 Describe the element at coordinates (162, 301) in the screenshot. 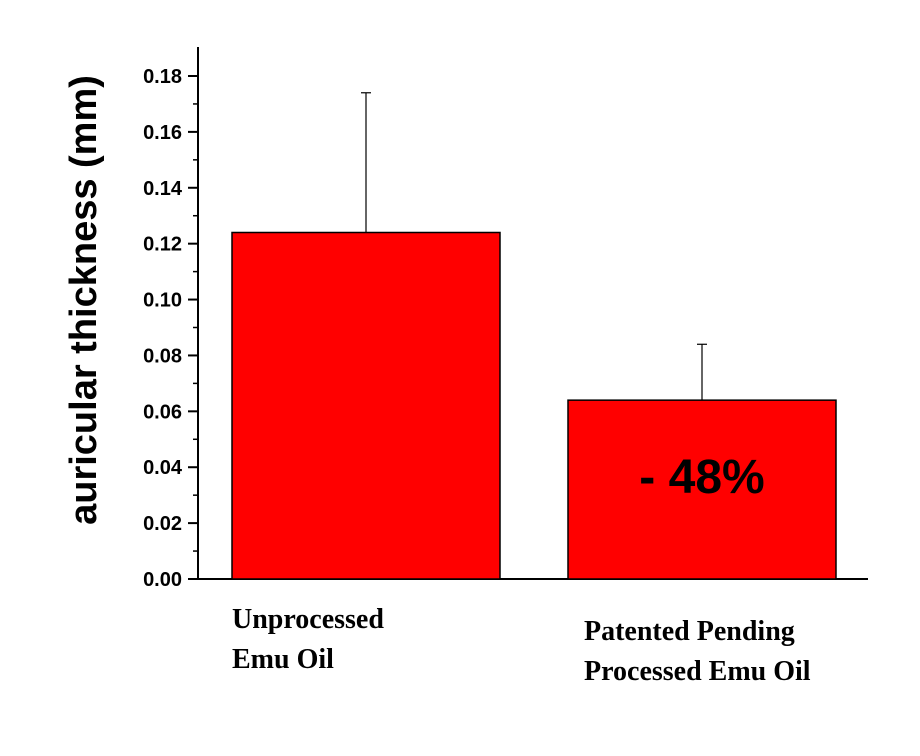

I see `y-tick-label-5: 0.10` at that location.